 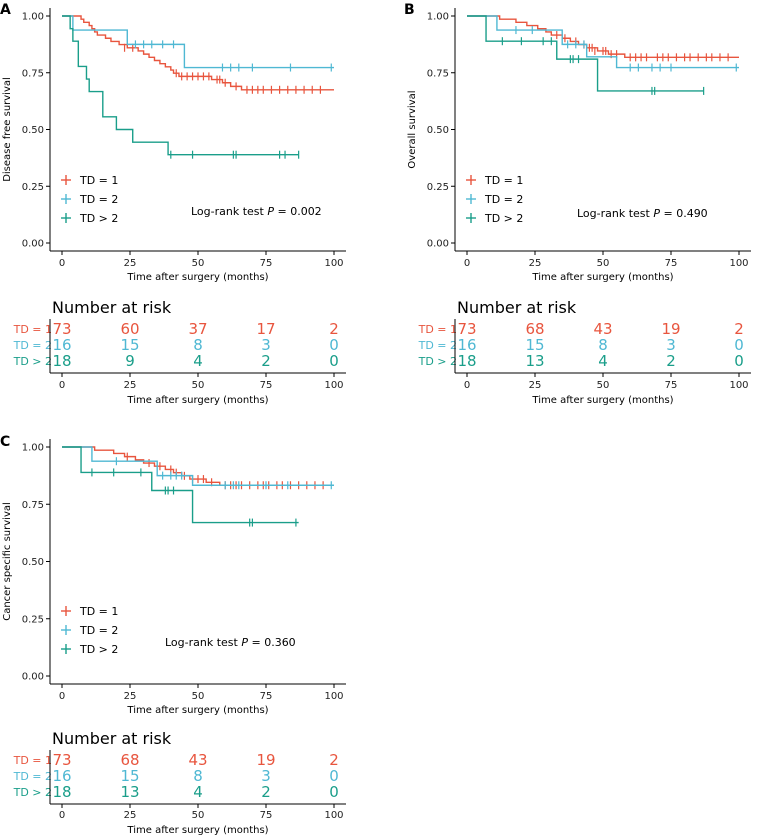 I want to click on y-axis-title: Overall survival, so click(x=412, y=129).